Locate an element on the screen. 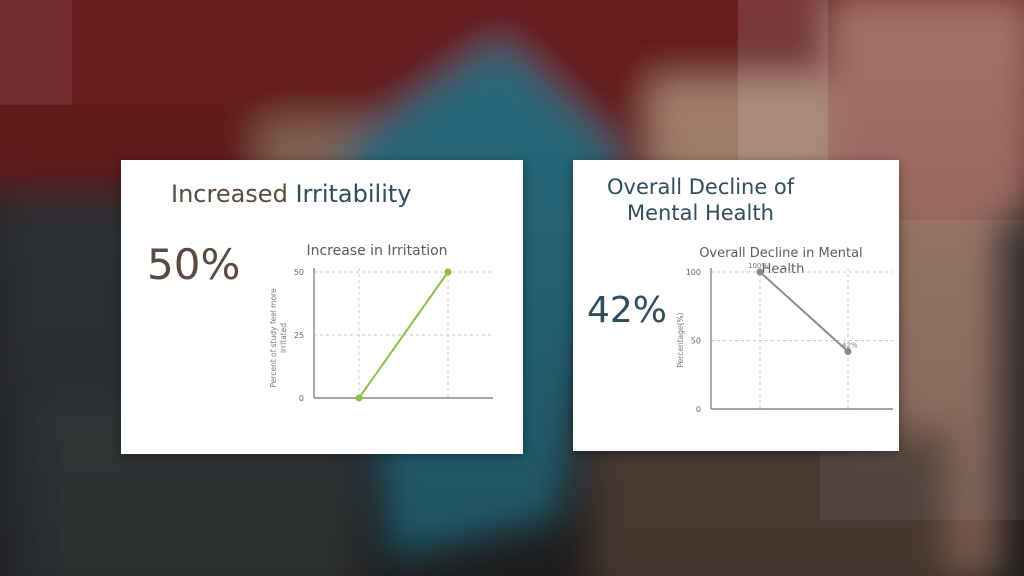 Image resolution: width=1024 pixels, height=576 pixels. title-part-1: Increased is located at coordinates (229, 194).